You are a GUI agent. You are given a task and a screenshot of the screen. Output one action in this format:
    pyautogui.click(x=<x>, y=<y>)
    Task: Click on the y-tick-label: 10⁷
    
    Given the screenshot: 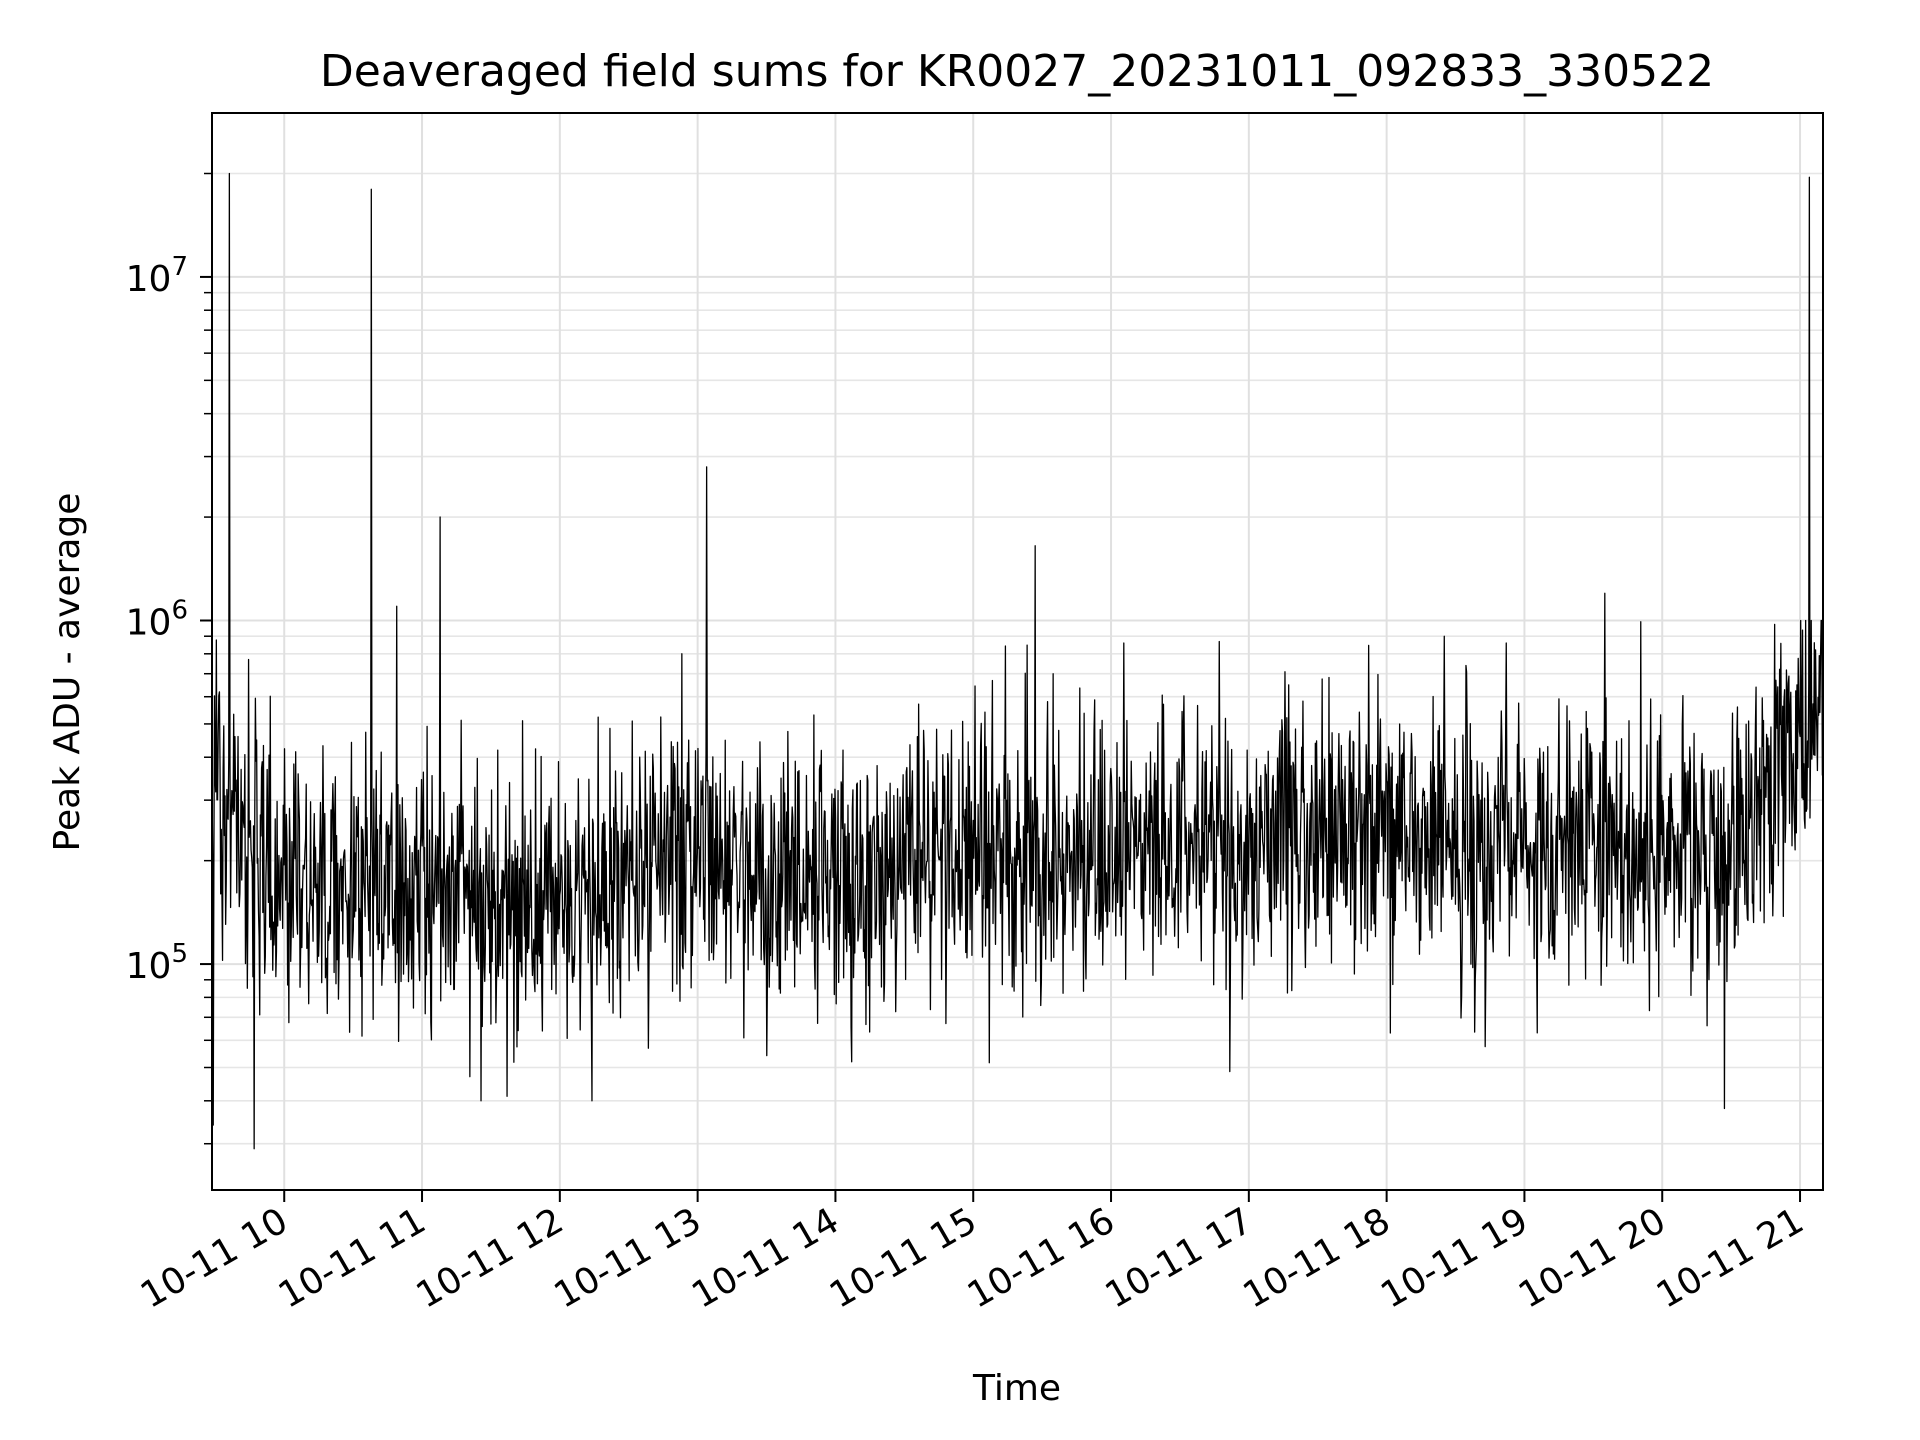 What is the action you would take?
    pyautogui.click(x=157, y=276)
    